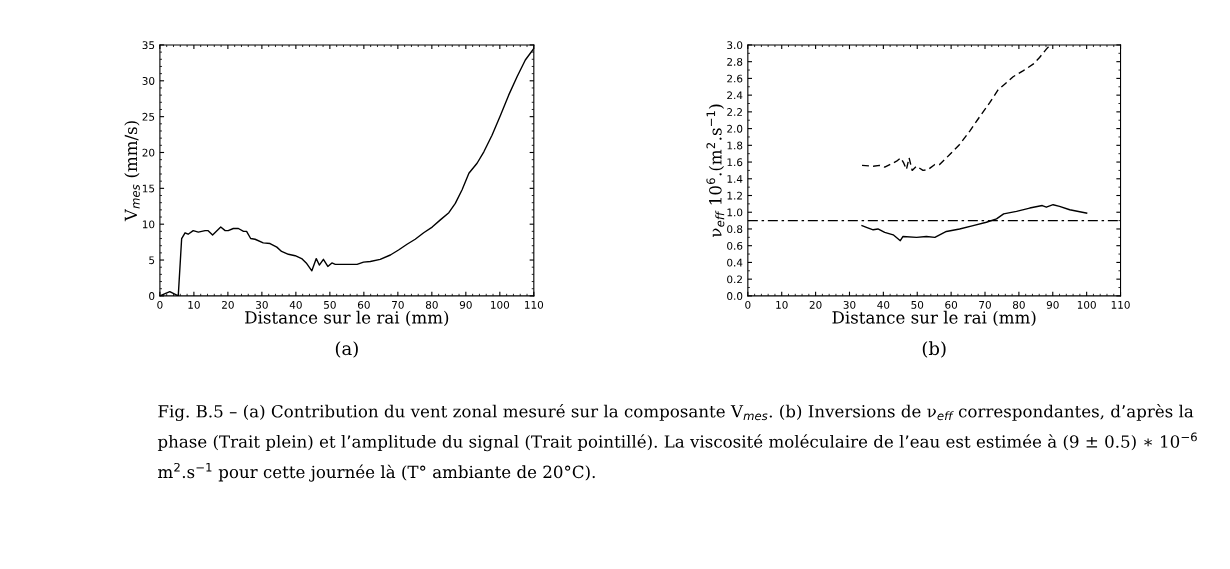  Describe the element at coordinates (148, 116) in the screenshot. I see `y-tick-label: 25` at that location.